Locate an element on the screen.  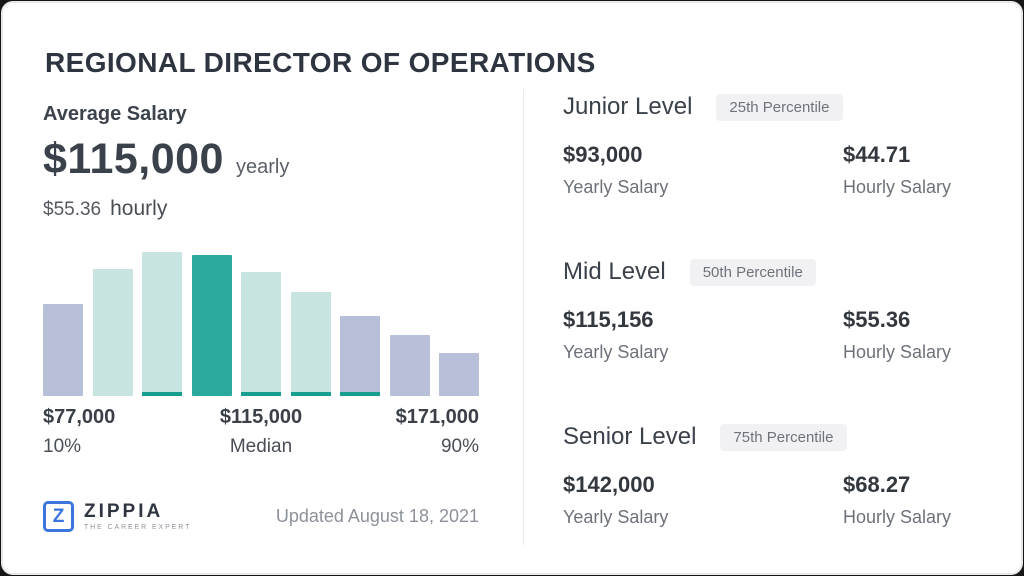
percentile-badge: 75th Percentile is located at coordinates (783, 437).